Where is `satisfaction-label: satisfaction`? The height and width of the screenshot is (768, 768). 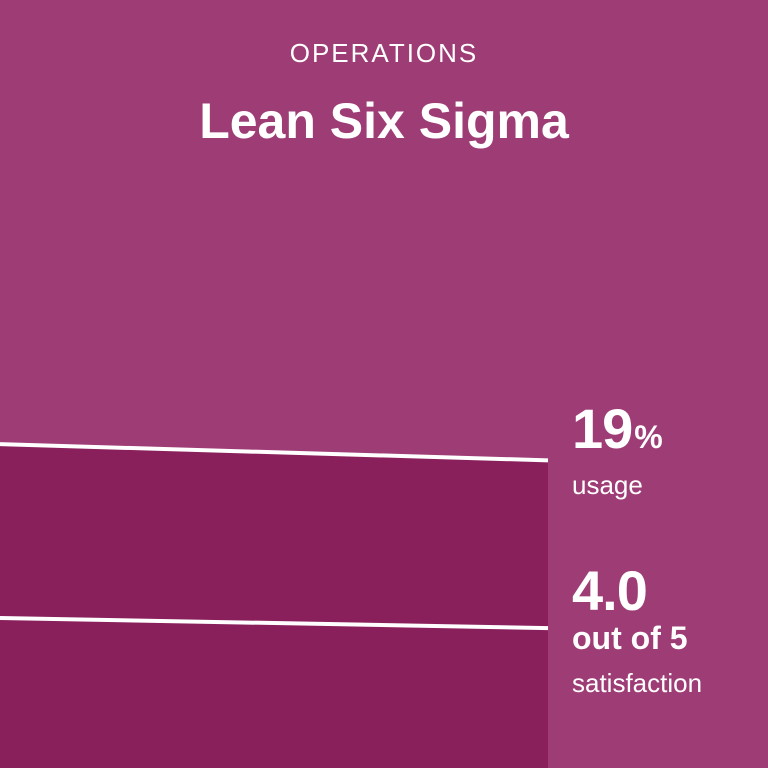 satisfaction-label: satisfaction is located at coordinates (637, 683).